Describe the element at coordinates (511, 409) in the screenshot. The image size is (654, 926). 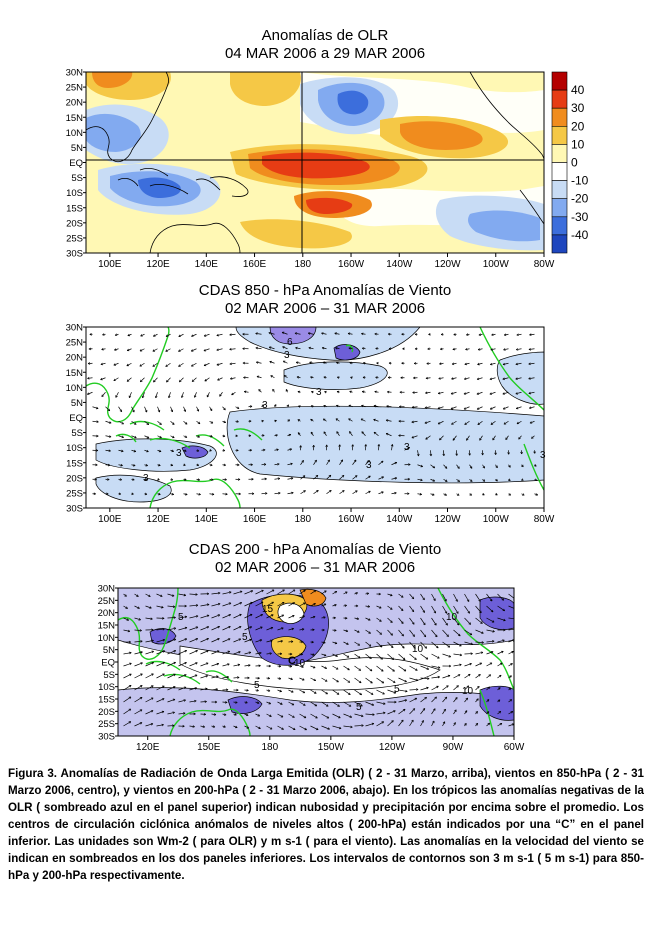
I see `wind850-coastline-america` at that location.